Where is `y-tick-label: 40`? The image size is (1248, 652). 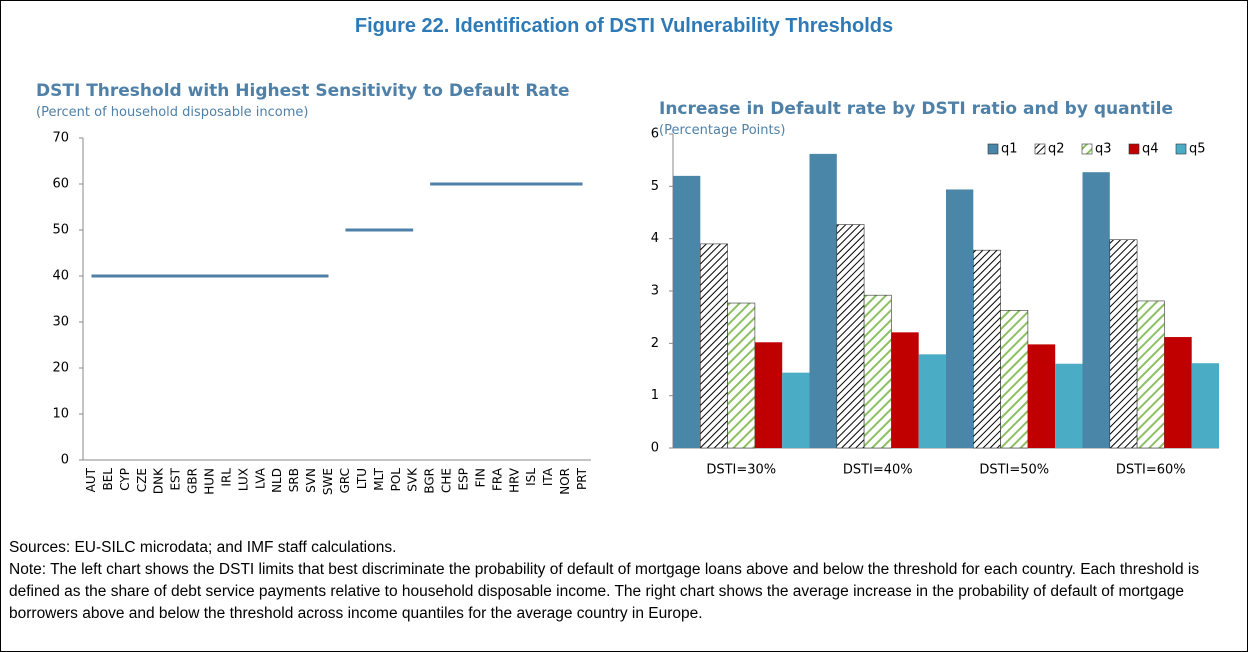 y-tick-label: 40 is located at coordinates (60, 276).